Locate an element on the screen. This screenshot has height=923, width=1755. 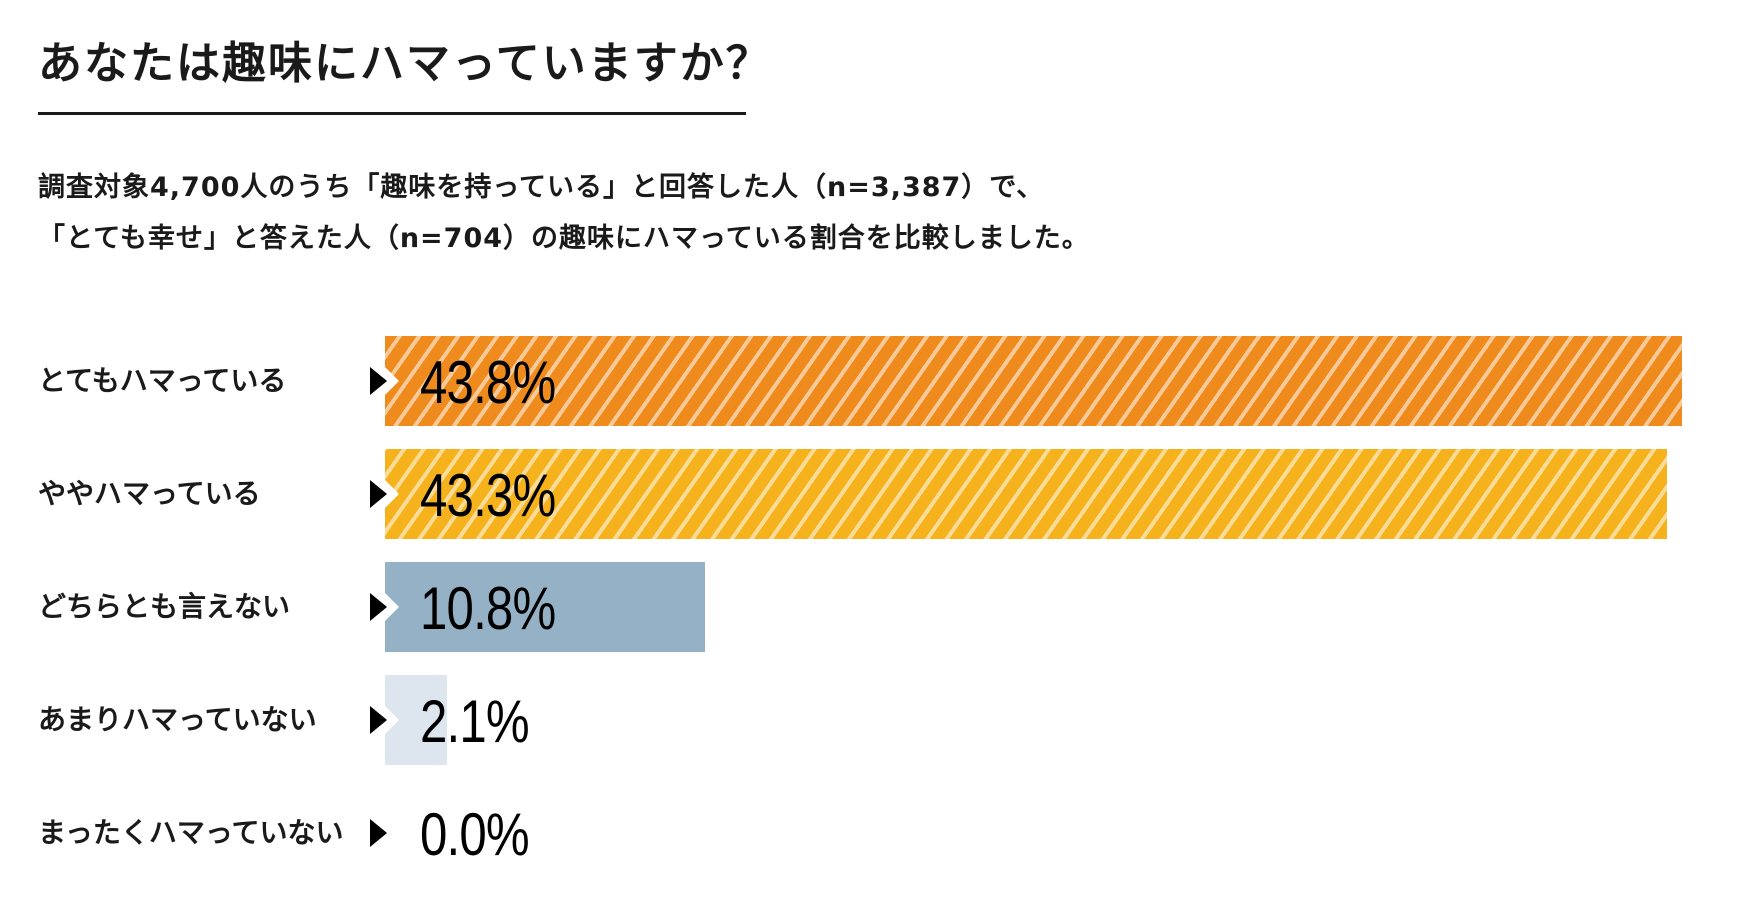
description-line-1: 調査対象4,700人のうち「趣味を持っている」と回答した人（n=3,387）で、 is located at coordinates (541, 187).